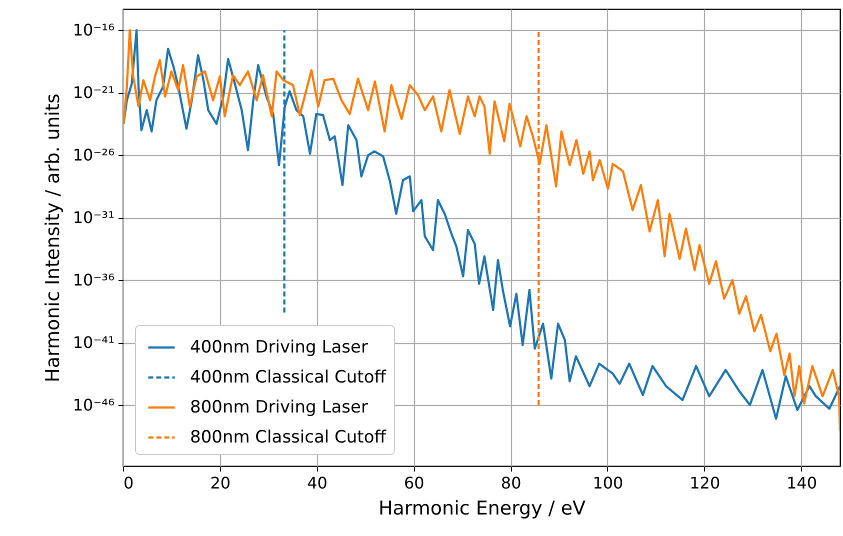  I want to click on y-tick-label: 10⁻¹⁶, so click(93, 30).